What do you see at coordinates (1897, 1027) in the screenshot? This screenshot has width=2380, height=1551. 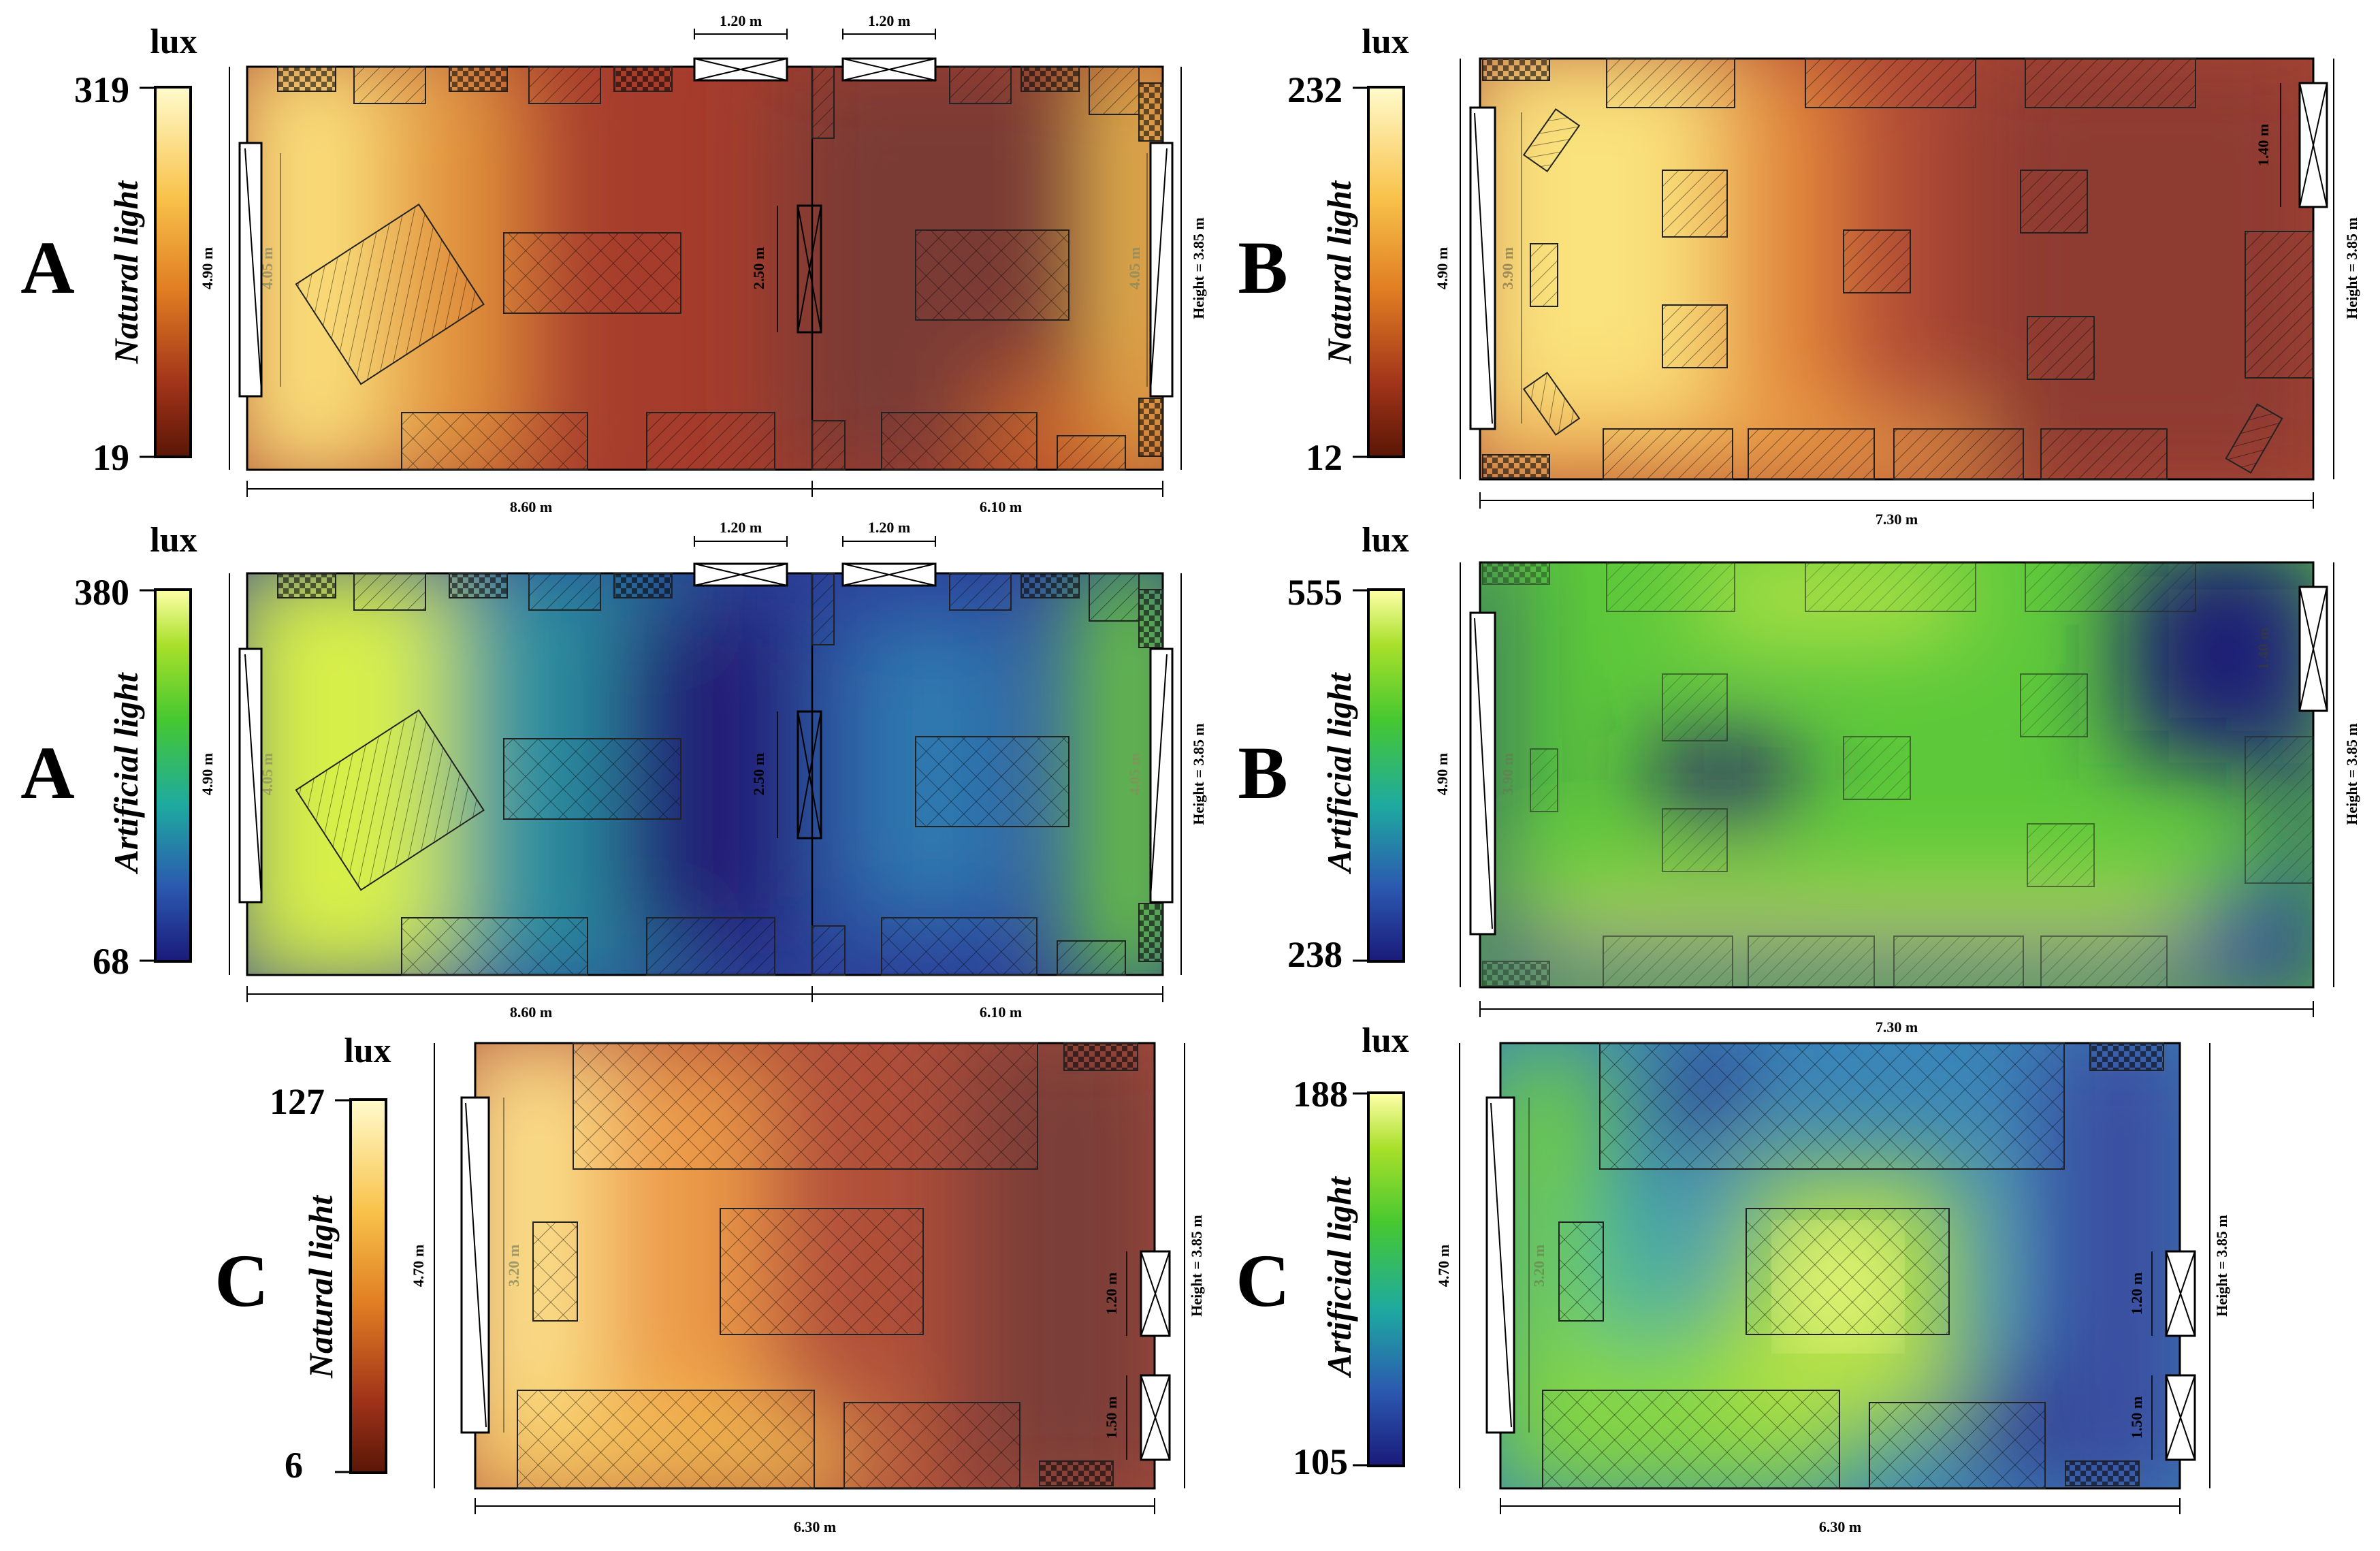 I see `svg-text: 7.30 m` at bounding box center [1897, 1027].